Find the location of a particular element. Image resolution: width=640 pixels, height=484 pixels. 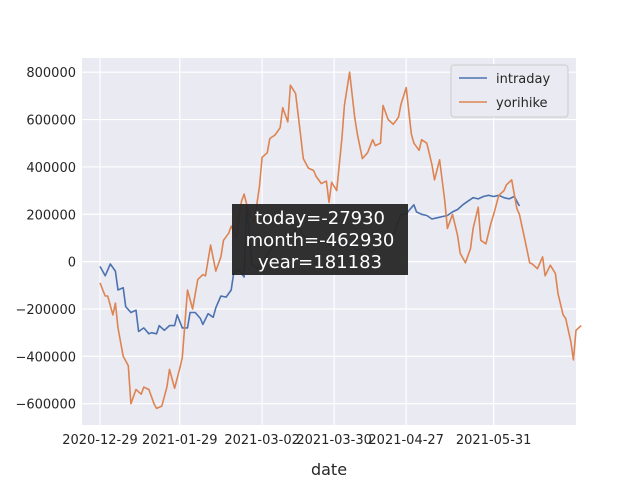

annotation-box: today=-27930 month=-462930 year=181183 is located at coordinates (320, 239).